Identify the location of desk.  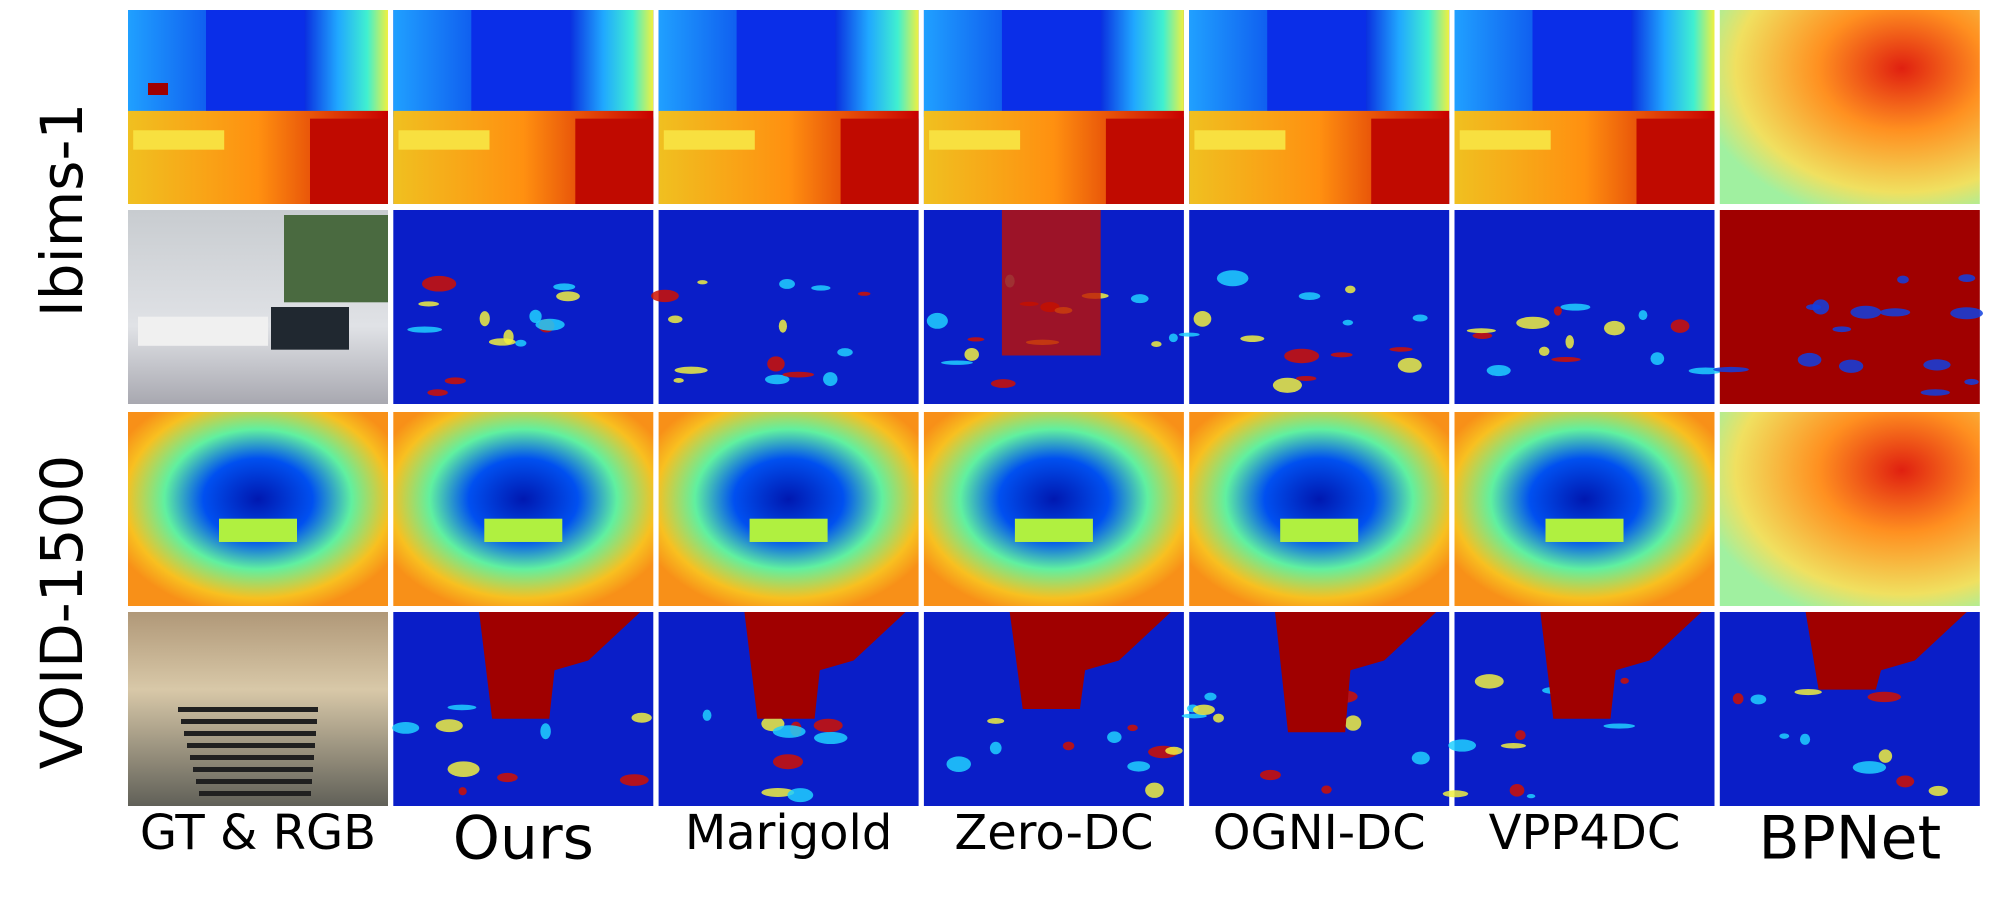
(203, 331).